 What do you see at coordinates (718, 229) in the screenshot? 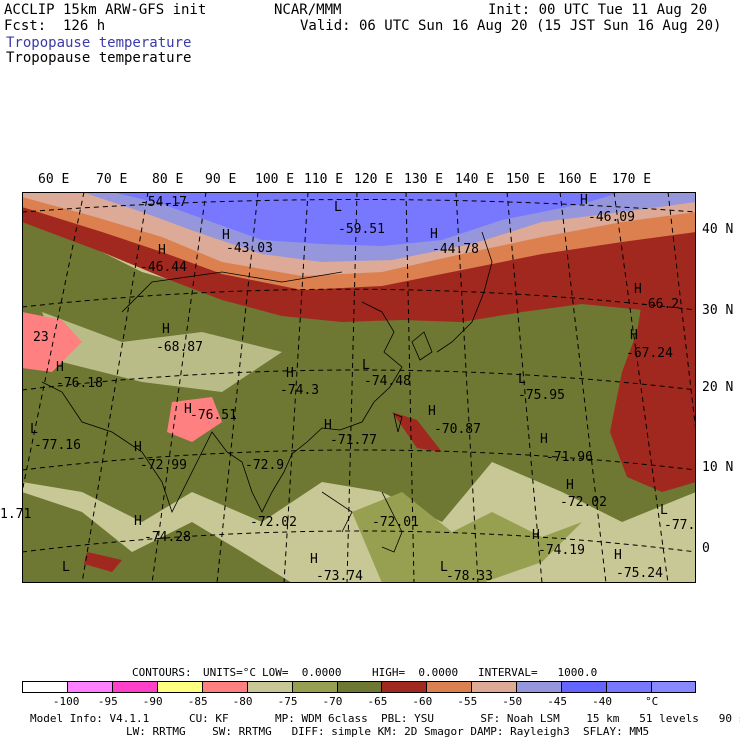
I see `lat-label: 40 N` at bounding box center [718, 229].